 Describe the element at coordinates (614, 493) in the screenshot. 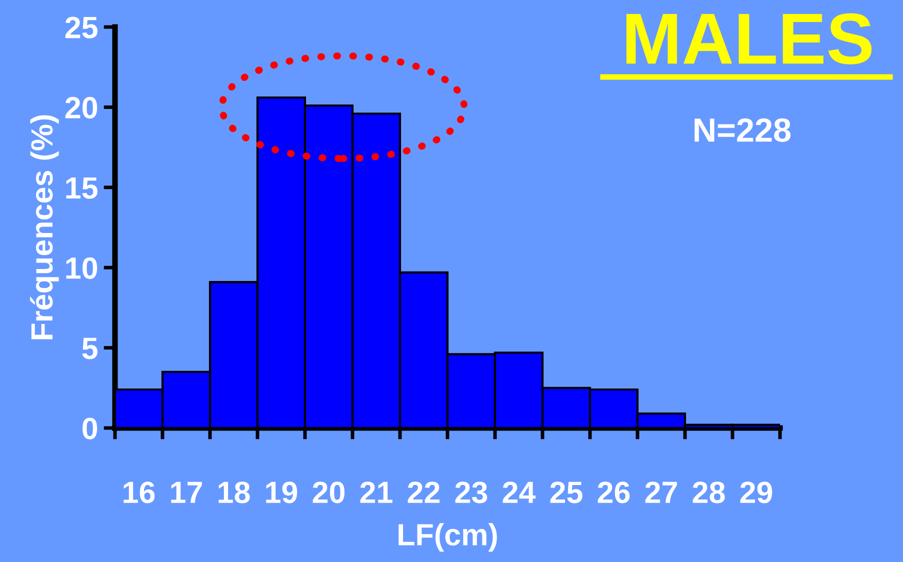

I see `x-tick-label: 26` at that location.